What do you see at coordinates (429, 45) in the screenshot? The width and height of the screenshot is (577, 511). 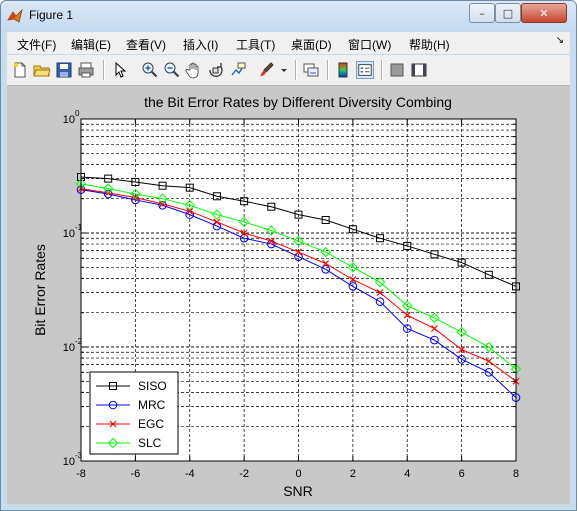 I see `menu-help: 帮助(H)` at bounding box center [429, 45].